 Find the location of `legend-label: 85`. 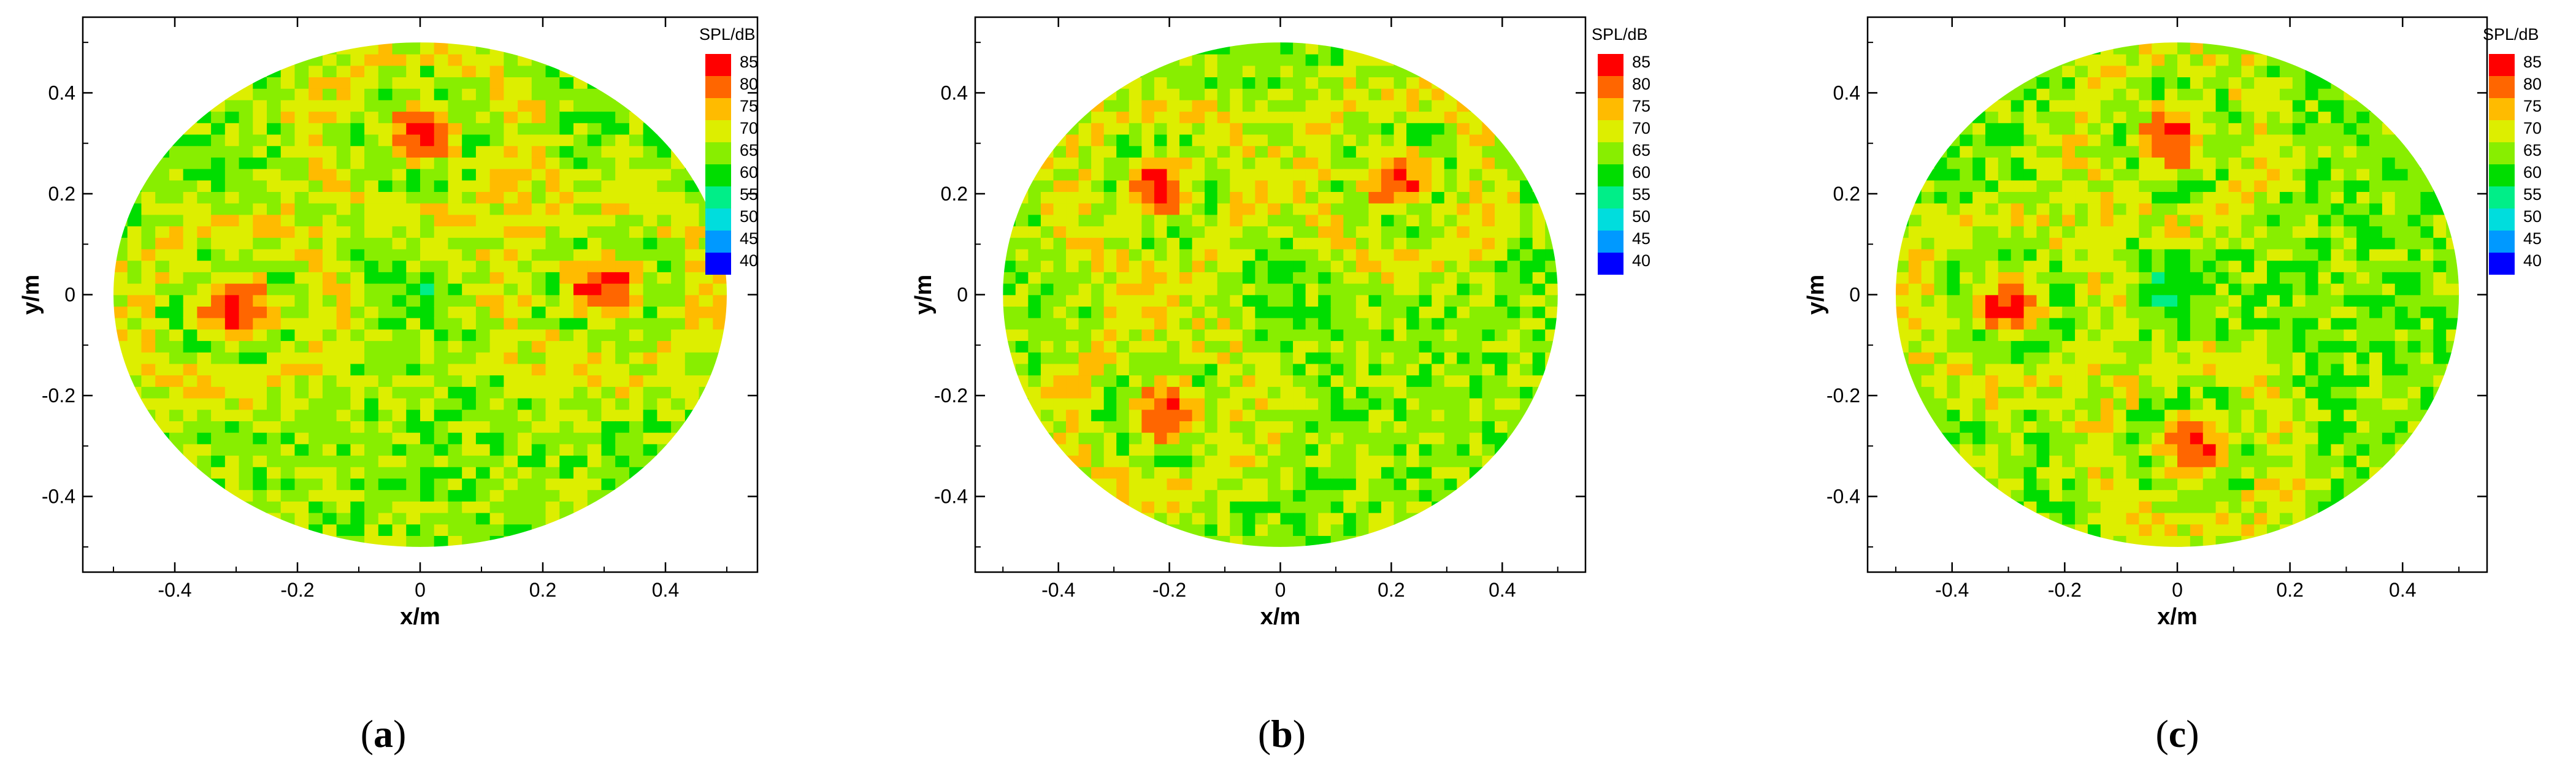

legend-label: 85 is located at coordinates (1641, 62).